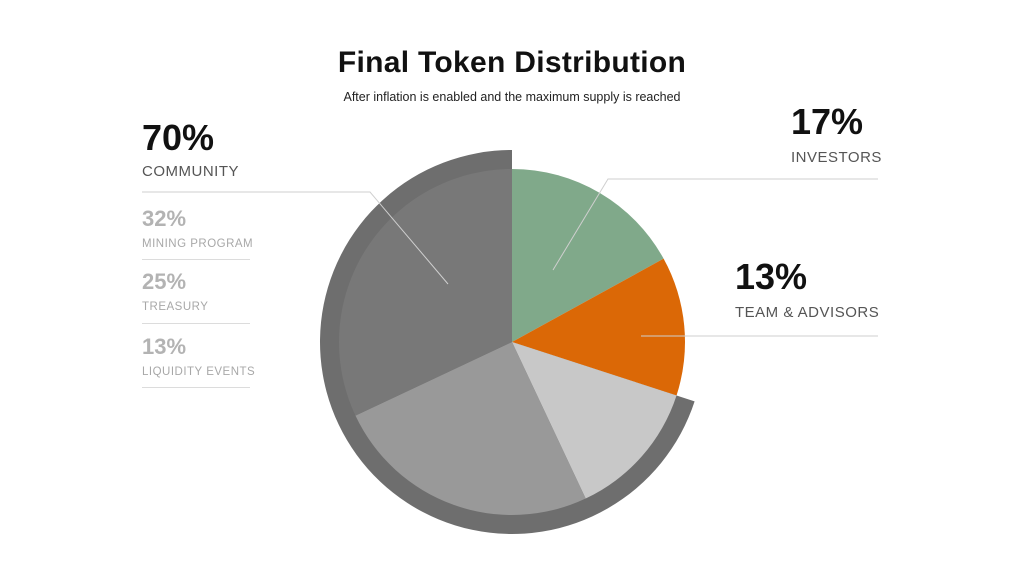 This screenshot has height=576, width=1024. I want to click on liquidity-events-percent: 13%, so click(164, 346).